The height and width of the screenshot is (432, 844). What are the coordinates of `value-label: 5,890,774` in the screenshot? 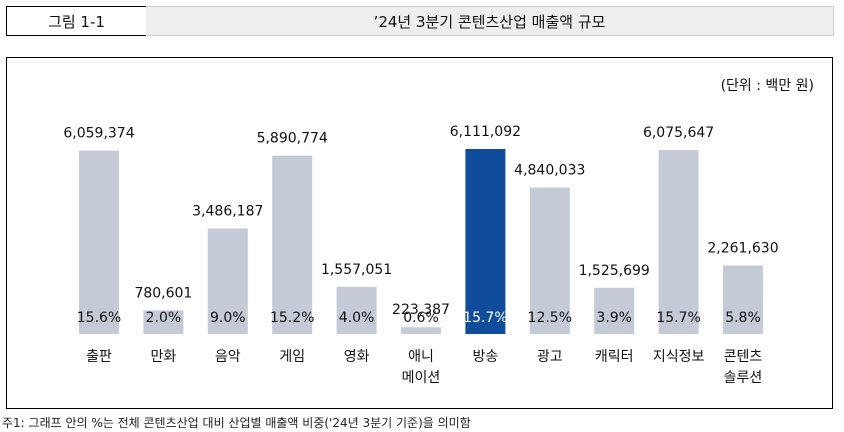 It's located at (292, 139).